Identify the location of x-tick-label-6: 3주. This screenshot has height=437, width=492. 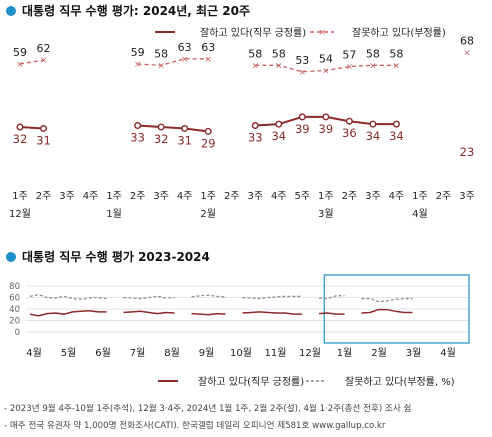
(161, 196).